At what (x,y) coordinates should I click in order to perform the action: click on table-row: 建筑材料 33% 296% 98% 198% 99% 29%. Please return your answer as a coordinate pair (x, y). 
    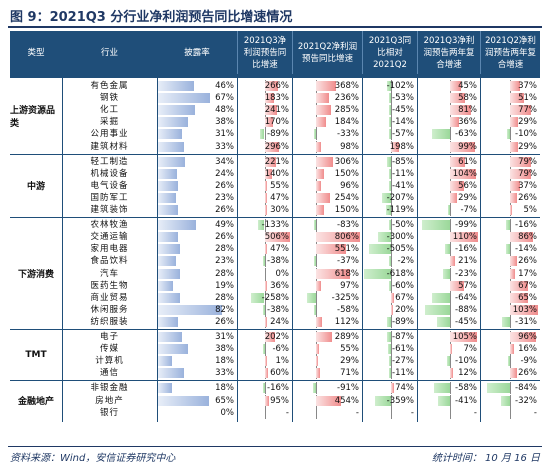
    Looking at the image, I should click on (275, 146).